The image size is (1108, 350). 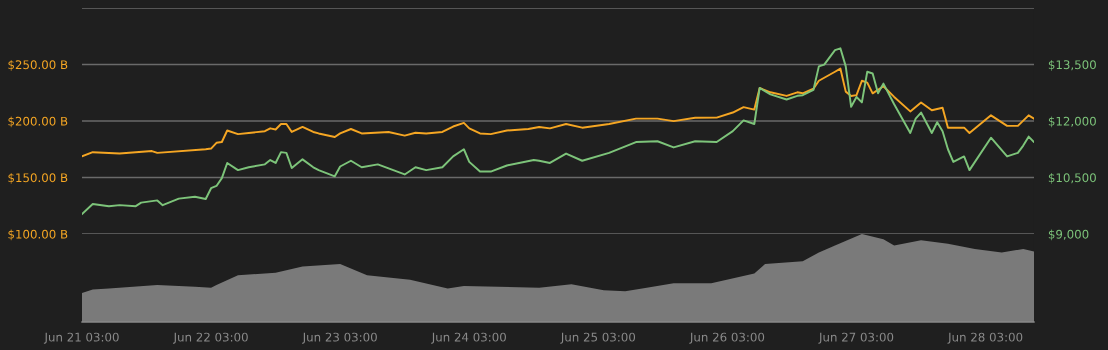 What do you see at coordinates (38, 235) in the screenshot?
I see `y-tick-label: $100.00 B` at bounding box center [38, 235].